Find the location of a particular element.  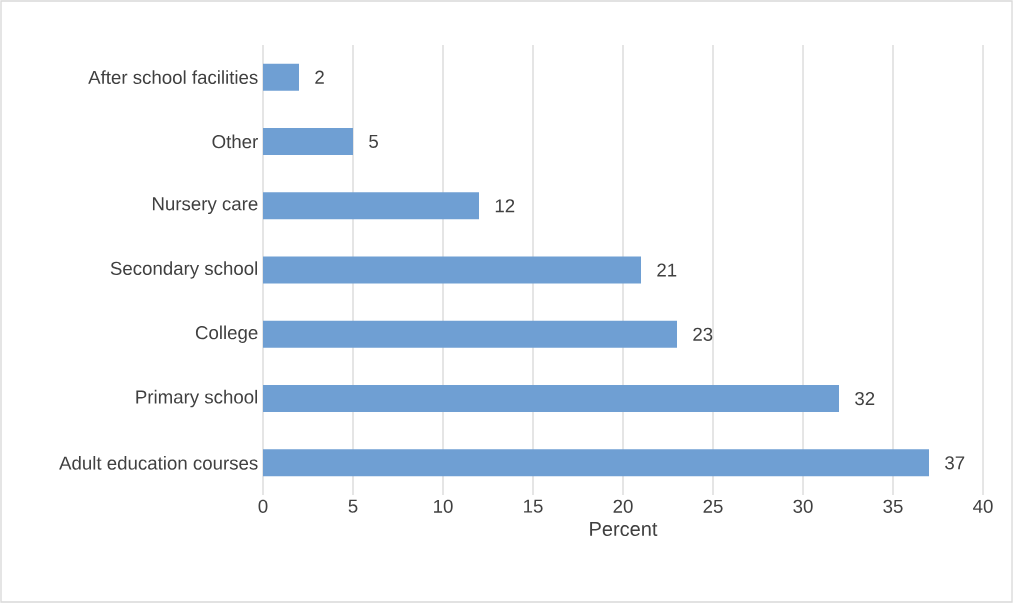

y-tick-label: Adult education courses is located at coordinates (158, 463).